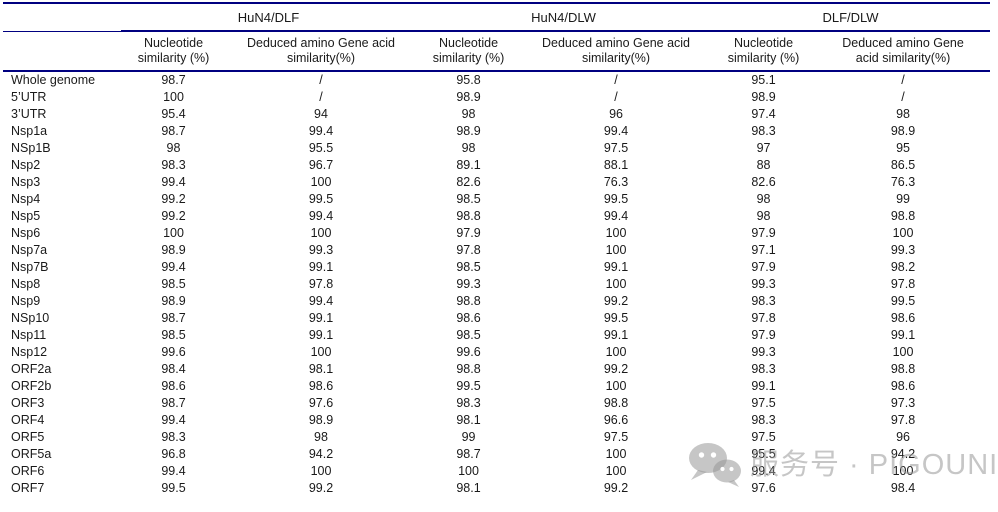  I want to click on cell-value: 98.3, so click(763, 369).